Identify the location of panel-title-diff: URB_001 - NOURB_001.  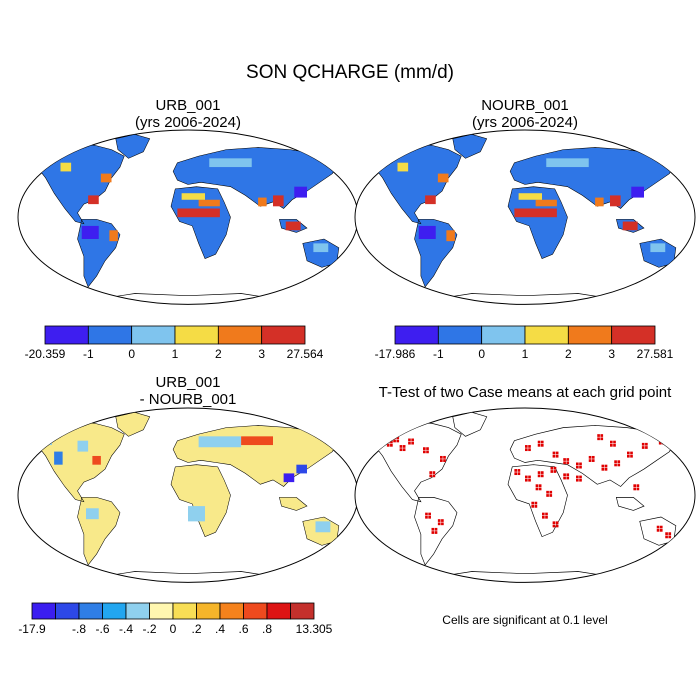
(188, 391).